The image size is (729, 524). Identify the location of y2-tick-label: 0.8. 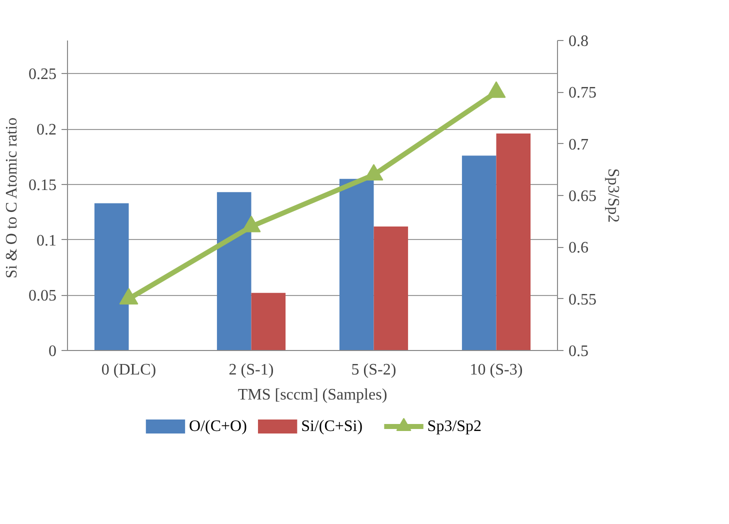
(578, 41).